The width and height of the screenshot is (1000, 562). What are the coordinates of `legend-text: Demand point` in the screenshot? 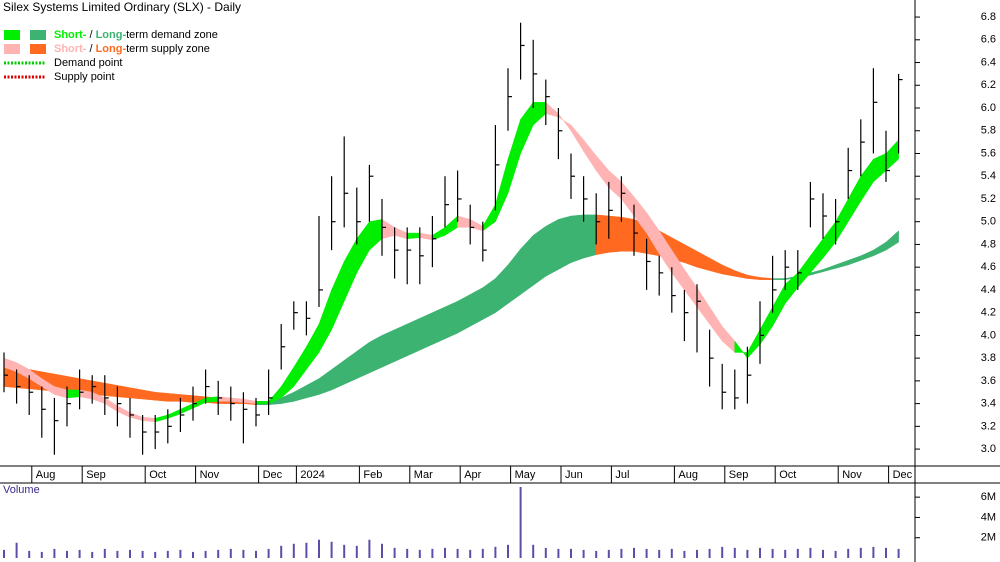 It's located at (88, 63).